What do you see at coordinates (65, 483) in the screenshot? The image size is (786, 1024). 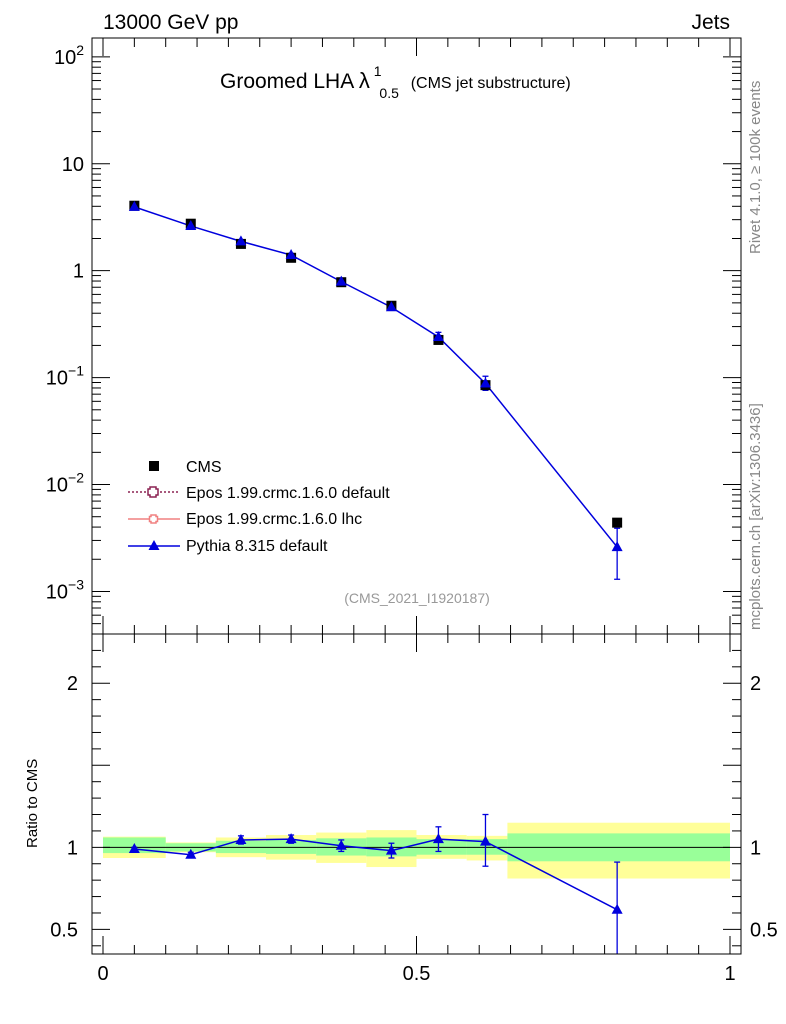 I see `main-y-tick-label: 10⁻²` at bounding box center [65, 483].